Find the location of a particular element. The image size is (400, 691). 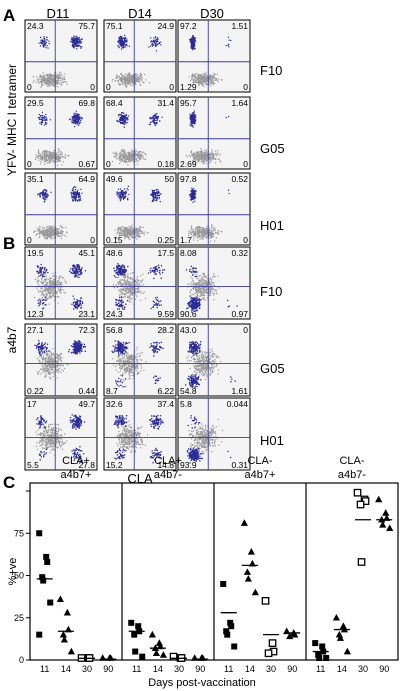

group-title-line1: CLA- is located at coordinates (351, 461).